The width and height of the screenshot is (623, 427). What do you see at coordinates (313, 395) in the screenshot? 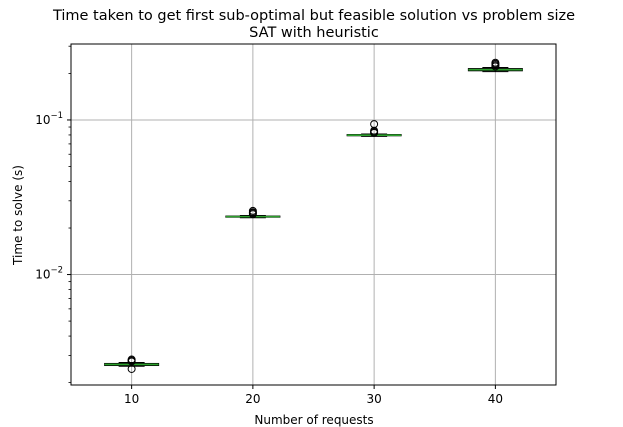
I see `x-axis: 10 20 30 40` at bounding box center [313, 395].